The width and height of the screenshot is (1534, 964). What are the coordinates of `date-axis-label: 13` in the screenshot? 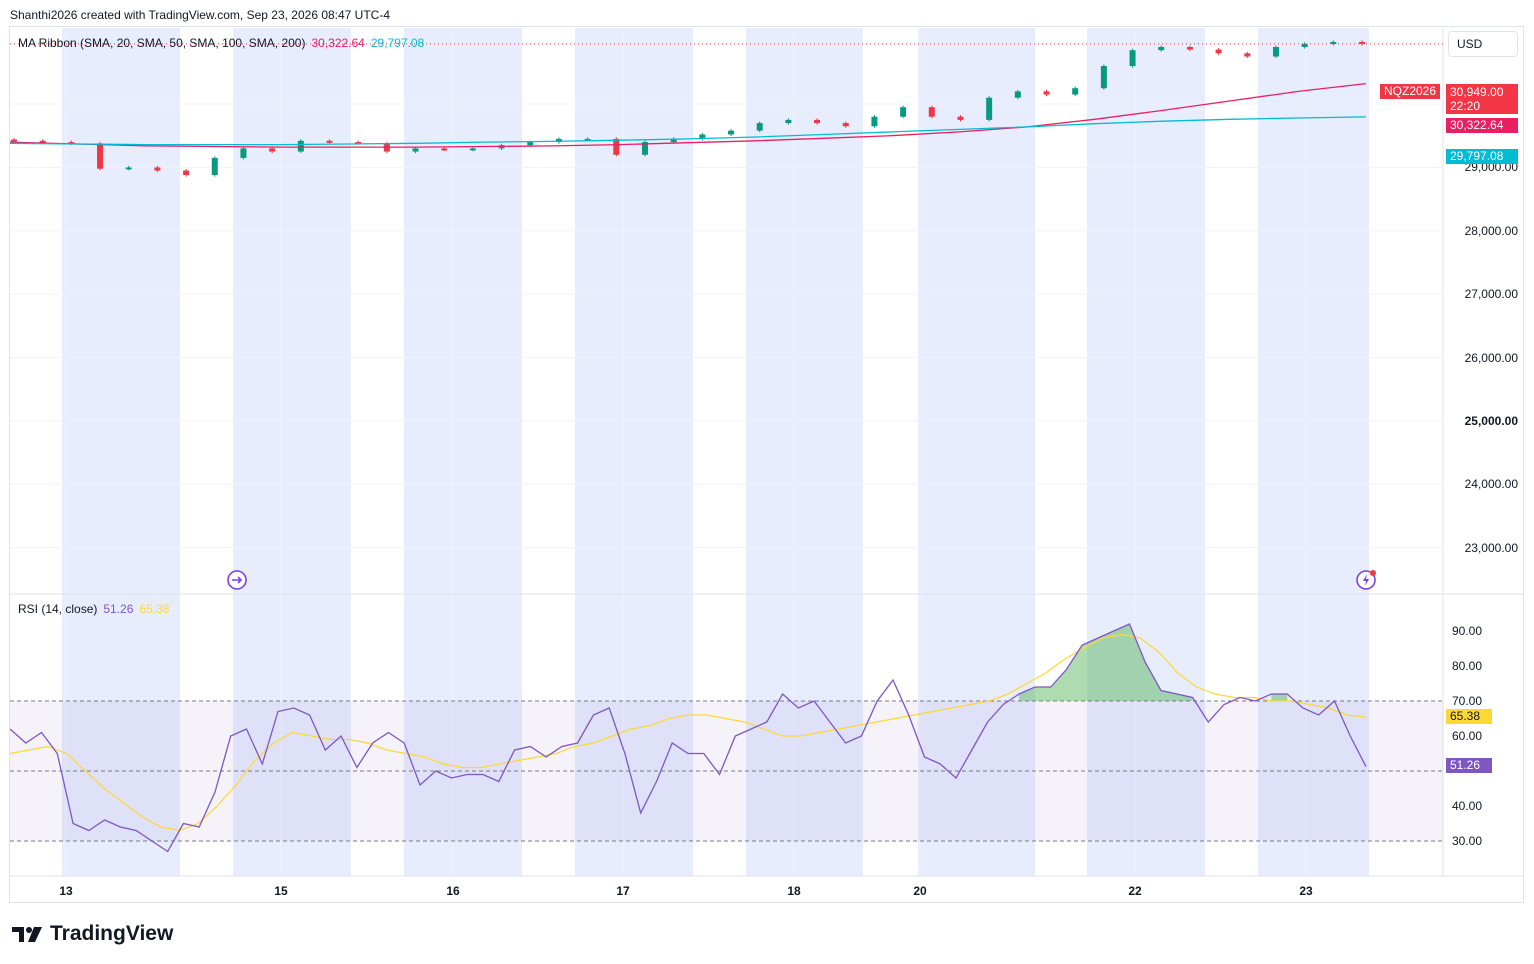 It's located at (66, 891).